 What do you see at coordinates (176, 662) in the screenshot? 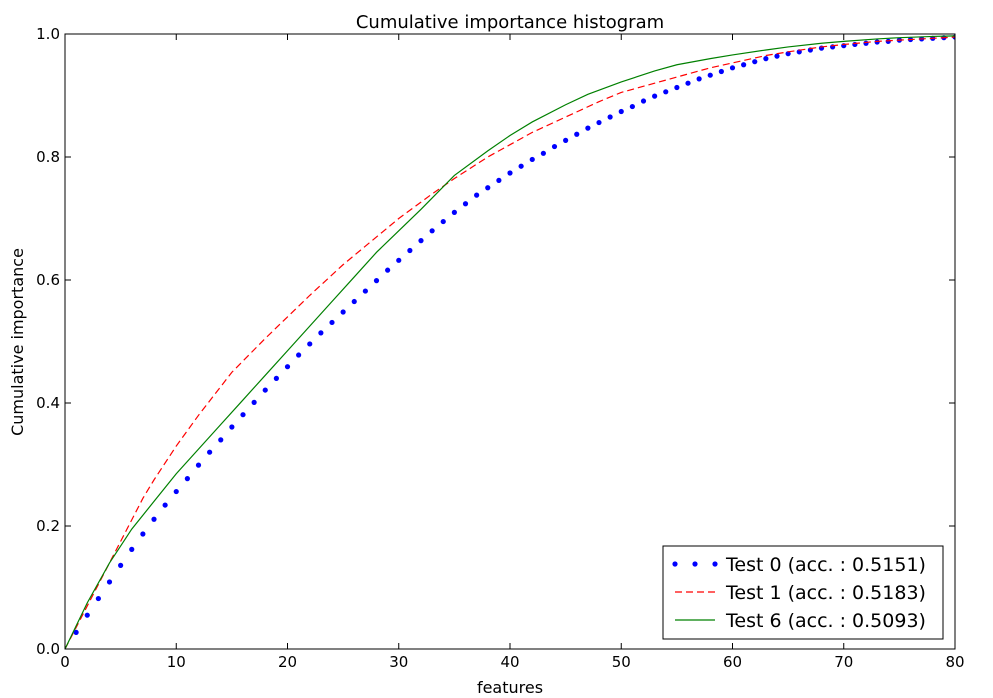
I see `x-tick-label: 10` at bounding box center [176, 662].